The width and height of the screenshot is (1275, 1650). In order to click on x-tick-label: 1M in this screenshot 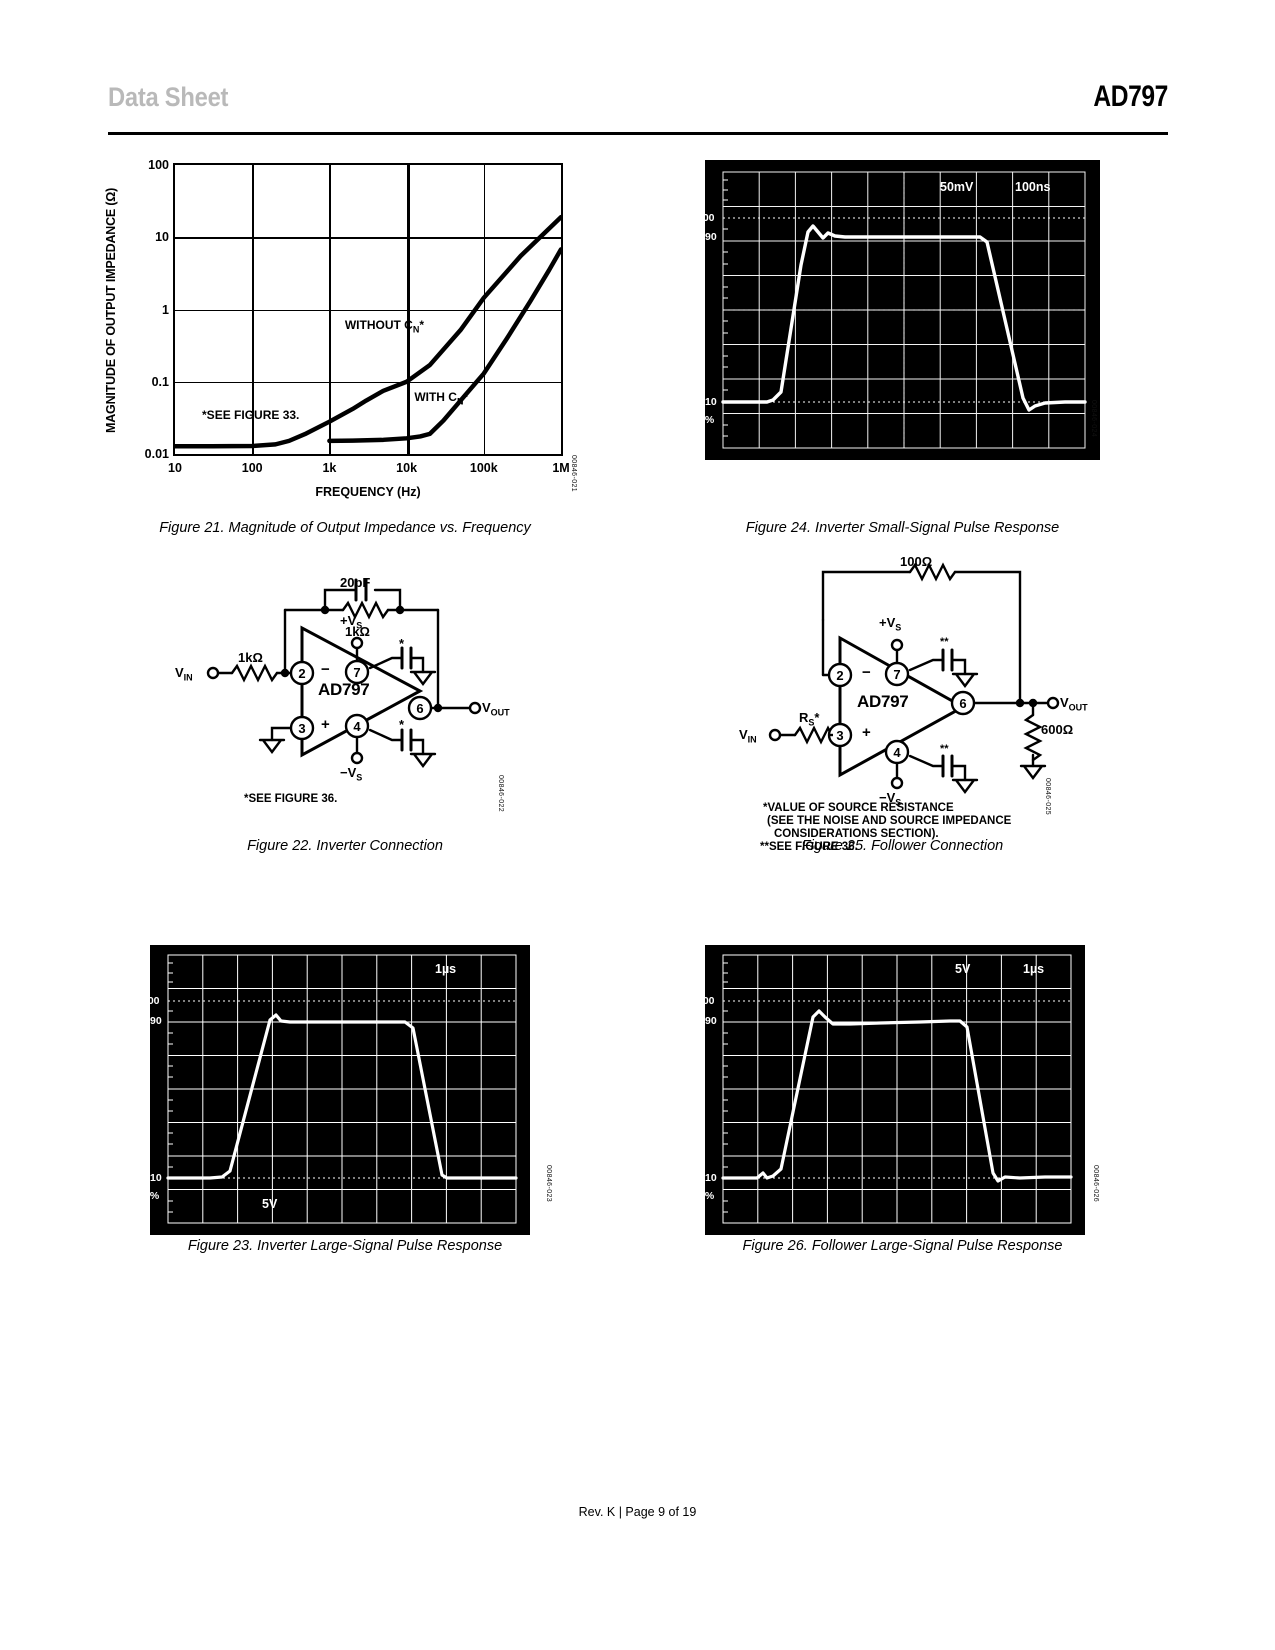, I will do `click(561, 468)`.